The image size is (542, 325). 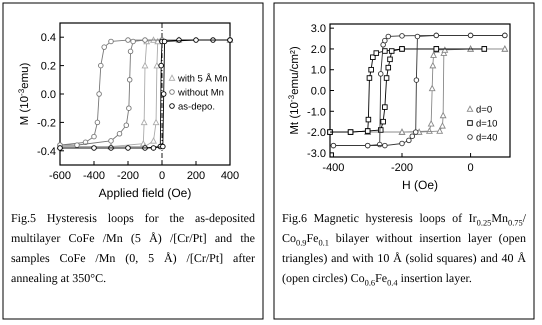 I want to click on legend-label: as-depo., so click(x=196, y=107).